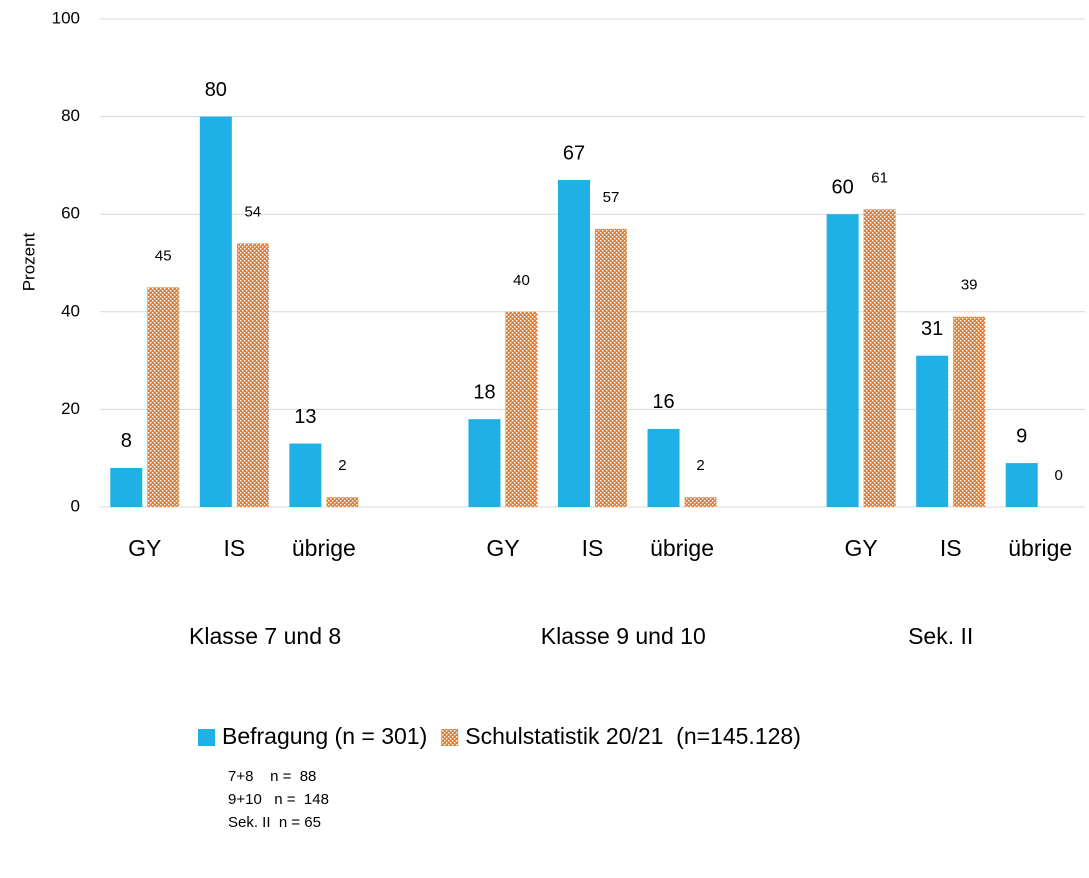 The width and height of the screenshot is (1089, 878). I want to click on data-label: 67, so click(574, 153).